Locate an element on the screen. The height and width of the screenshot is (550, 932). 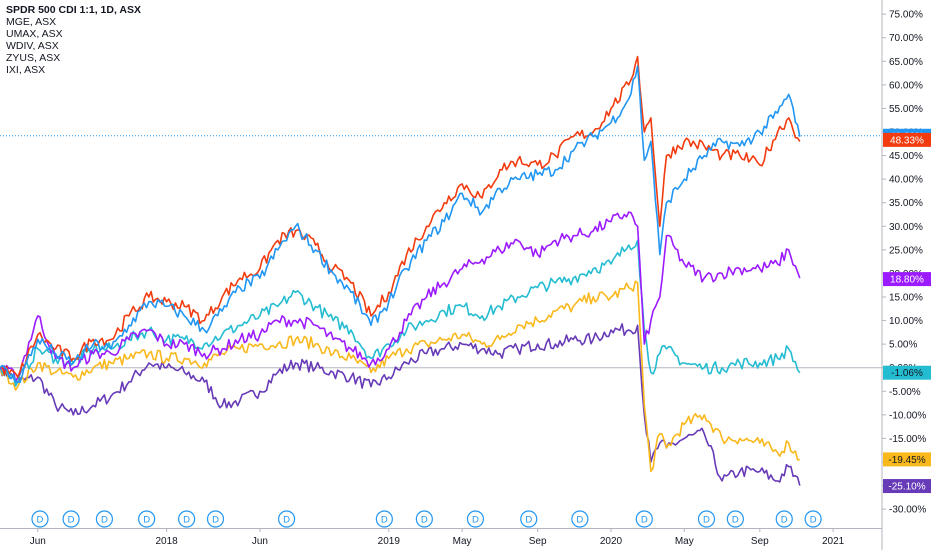
last-value-badge-zyus is located at coordinates (907, 372).